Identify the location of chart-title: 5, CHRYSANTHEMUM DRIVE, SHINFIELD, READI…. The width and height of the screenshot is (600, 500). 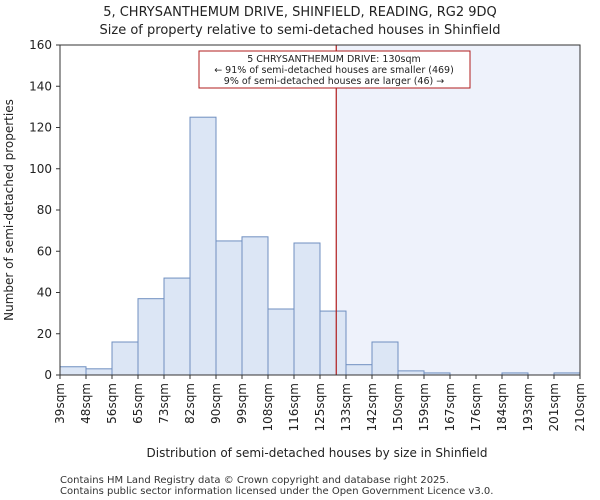
(300, 12).